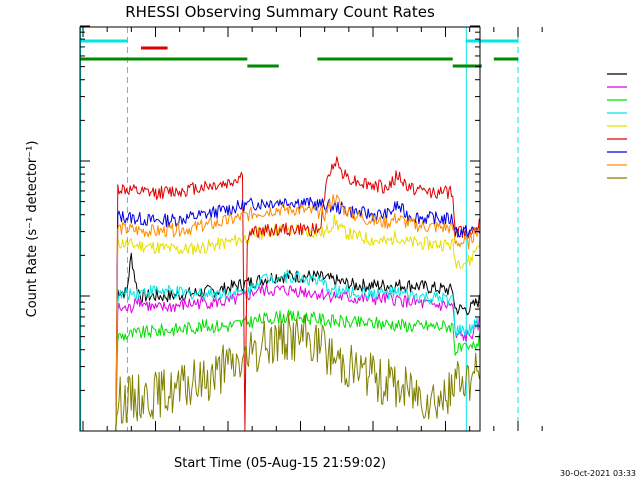  What do you see at coordinates (280, 12) in the screenshot?
I see `chart-title: RHESSI Observing Summary Count Rates` at bounding box center [280, 12].